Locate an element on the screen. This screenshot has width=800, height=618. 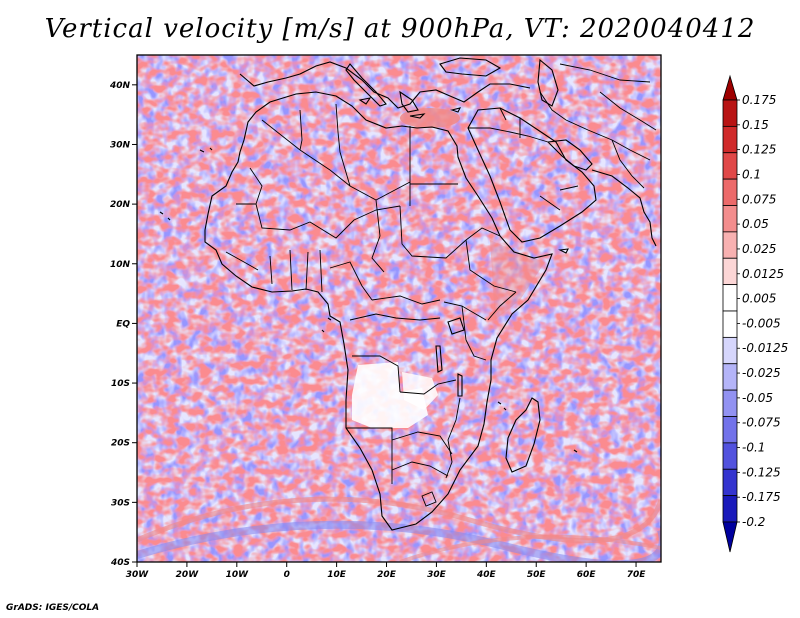
lat-tick-label: 40N is located at coordinates (120, 86).